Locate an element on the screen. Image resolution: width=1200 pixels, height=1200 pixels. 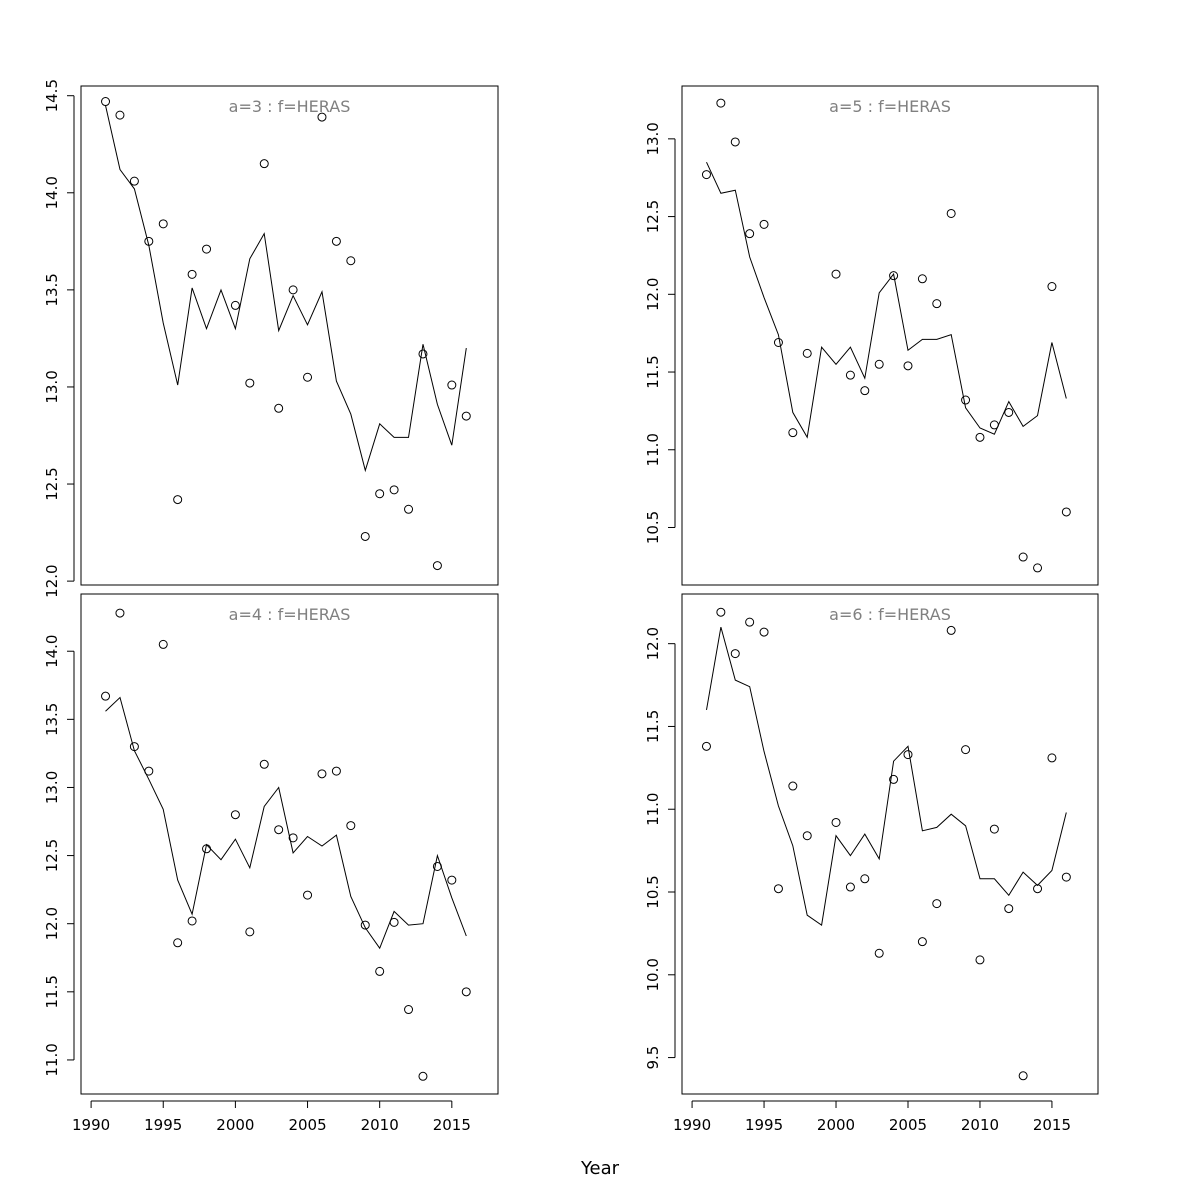
panel-title: a=5 : f=HERAS is located at coordinates (890, 106).